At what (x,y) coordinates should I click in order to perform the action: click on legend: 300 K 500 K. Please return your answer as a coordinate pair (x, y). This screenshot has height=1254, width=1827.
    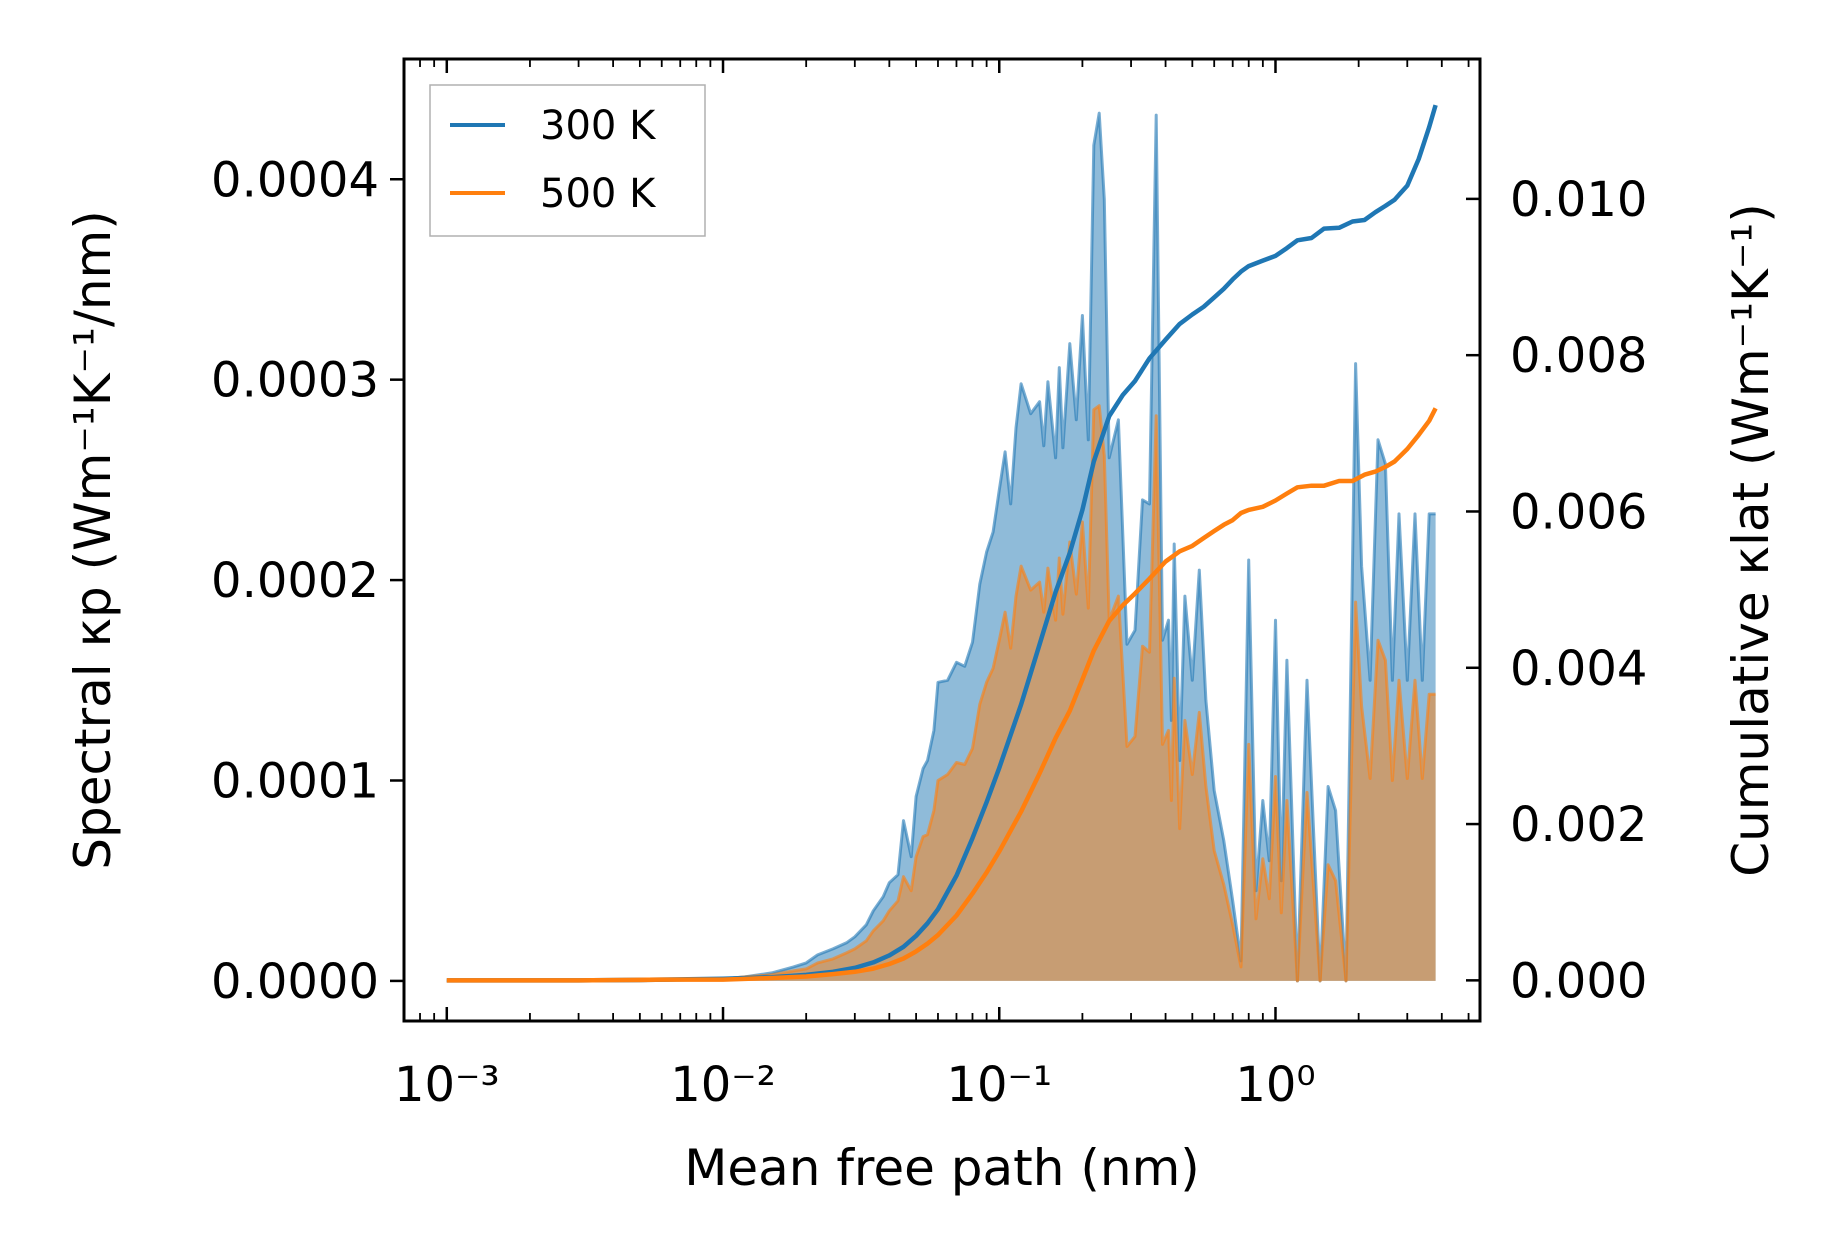
    Looking at the image, I should click on (567, 160).